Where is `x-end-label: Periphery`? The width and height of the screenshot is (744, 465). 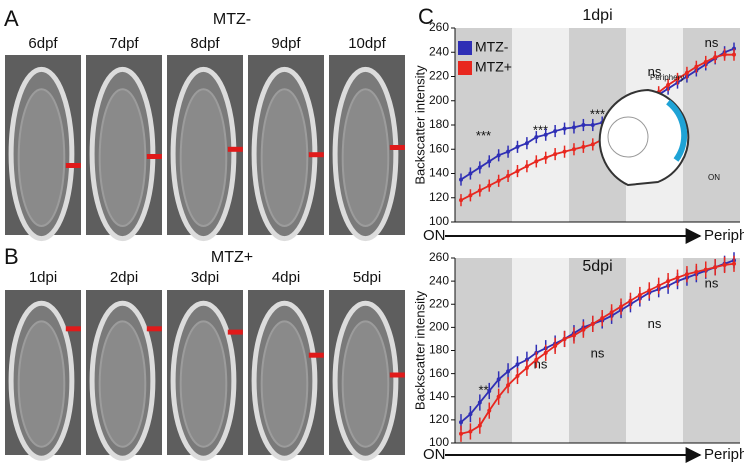
x-end-label: Periphery is located at coordinates (724, 454).